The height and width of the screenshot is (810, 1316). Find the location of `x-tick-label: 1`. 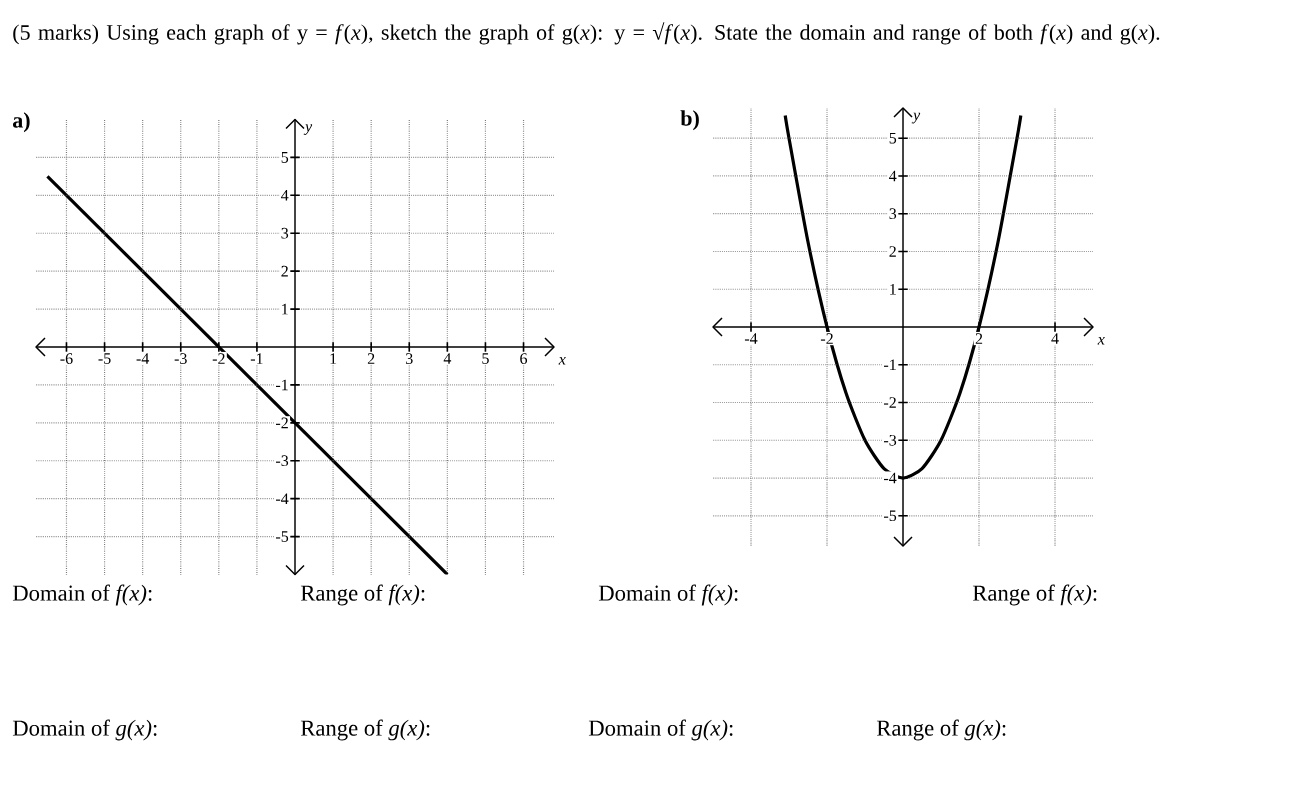

x-tick-label: 1 is located at coordinates (333, 358).